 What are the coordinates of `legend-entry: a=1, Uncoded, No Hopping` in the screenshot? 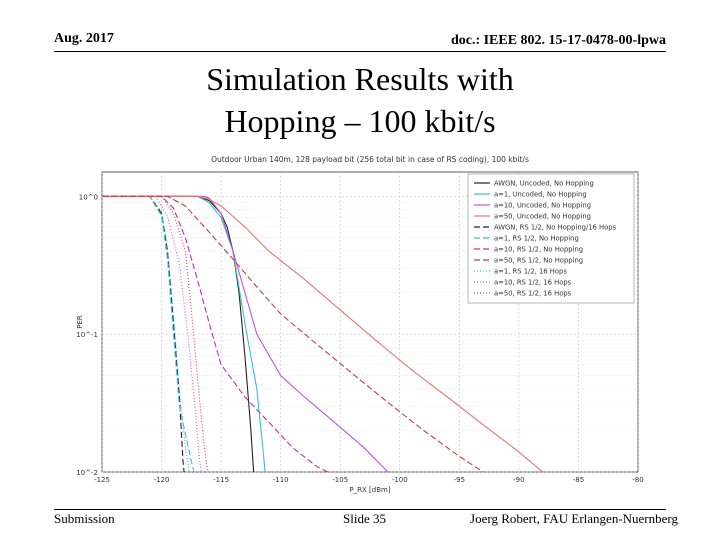 It's located at (540, 195).